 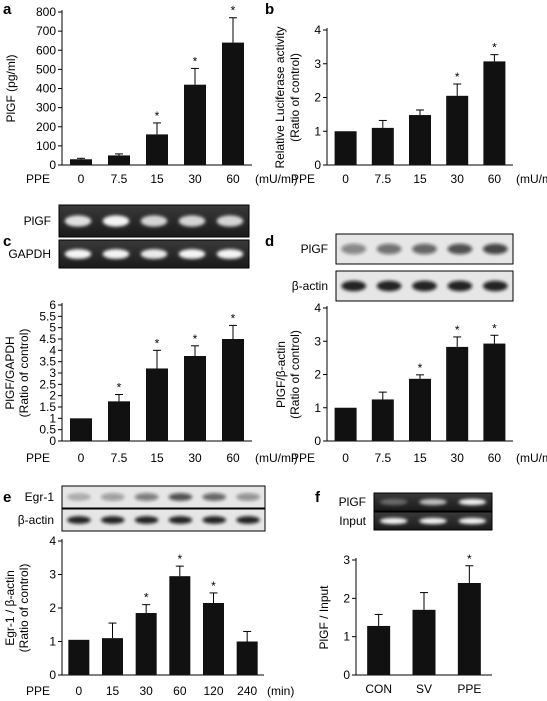 I want to click on x-tick-label: CON, so click(x=378, y=689).